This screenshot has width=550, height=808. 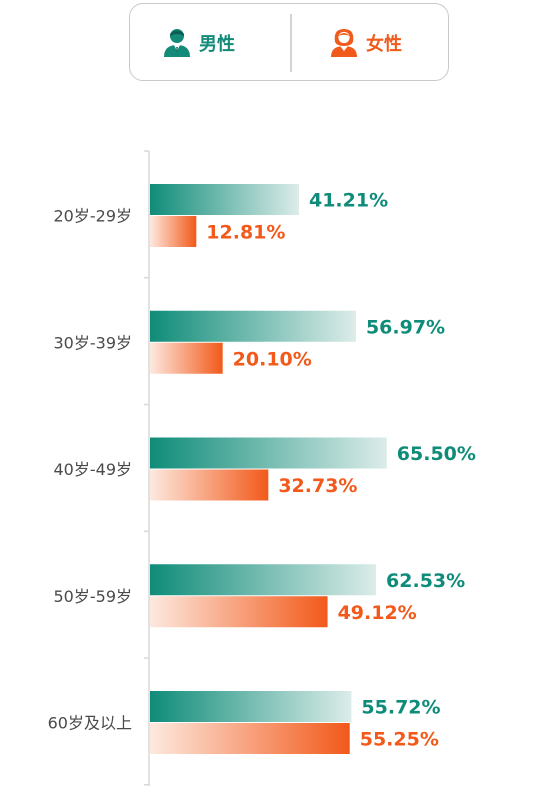 What do you see at coordinates (400, 708) in the screenshot?
I see `data-label-male: 55.72%` at bounding box center [400, 708].